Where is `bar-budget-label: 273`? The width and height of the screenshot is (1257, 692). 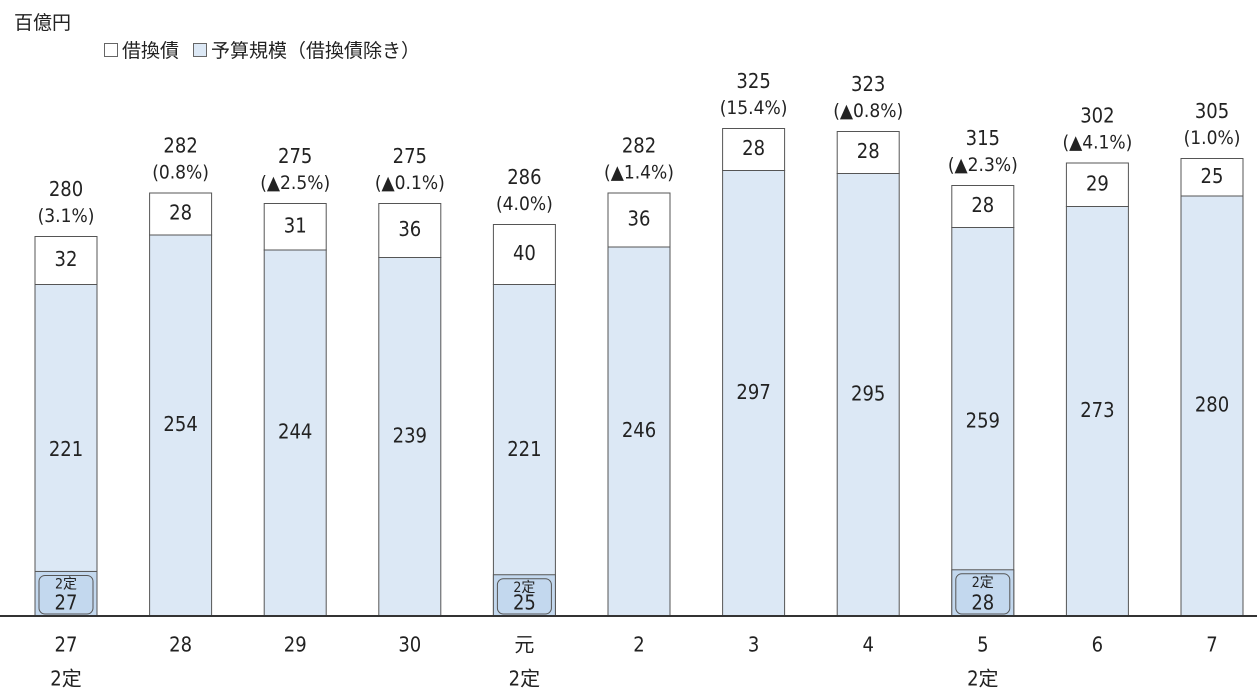
bar-budget-label: 273 is located at coordinates (1097, 410).